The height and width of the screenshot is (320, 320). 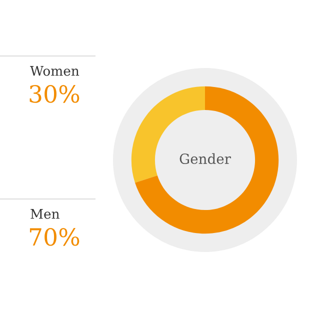 What do you see at coordinates (45, 214) in the screenshot?
I see `slice-label: Men` at bounding box center [45, 214].